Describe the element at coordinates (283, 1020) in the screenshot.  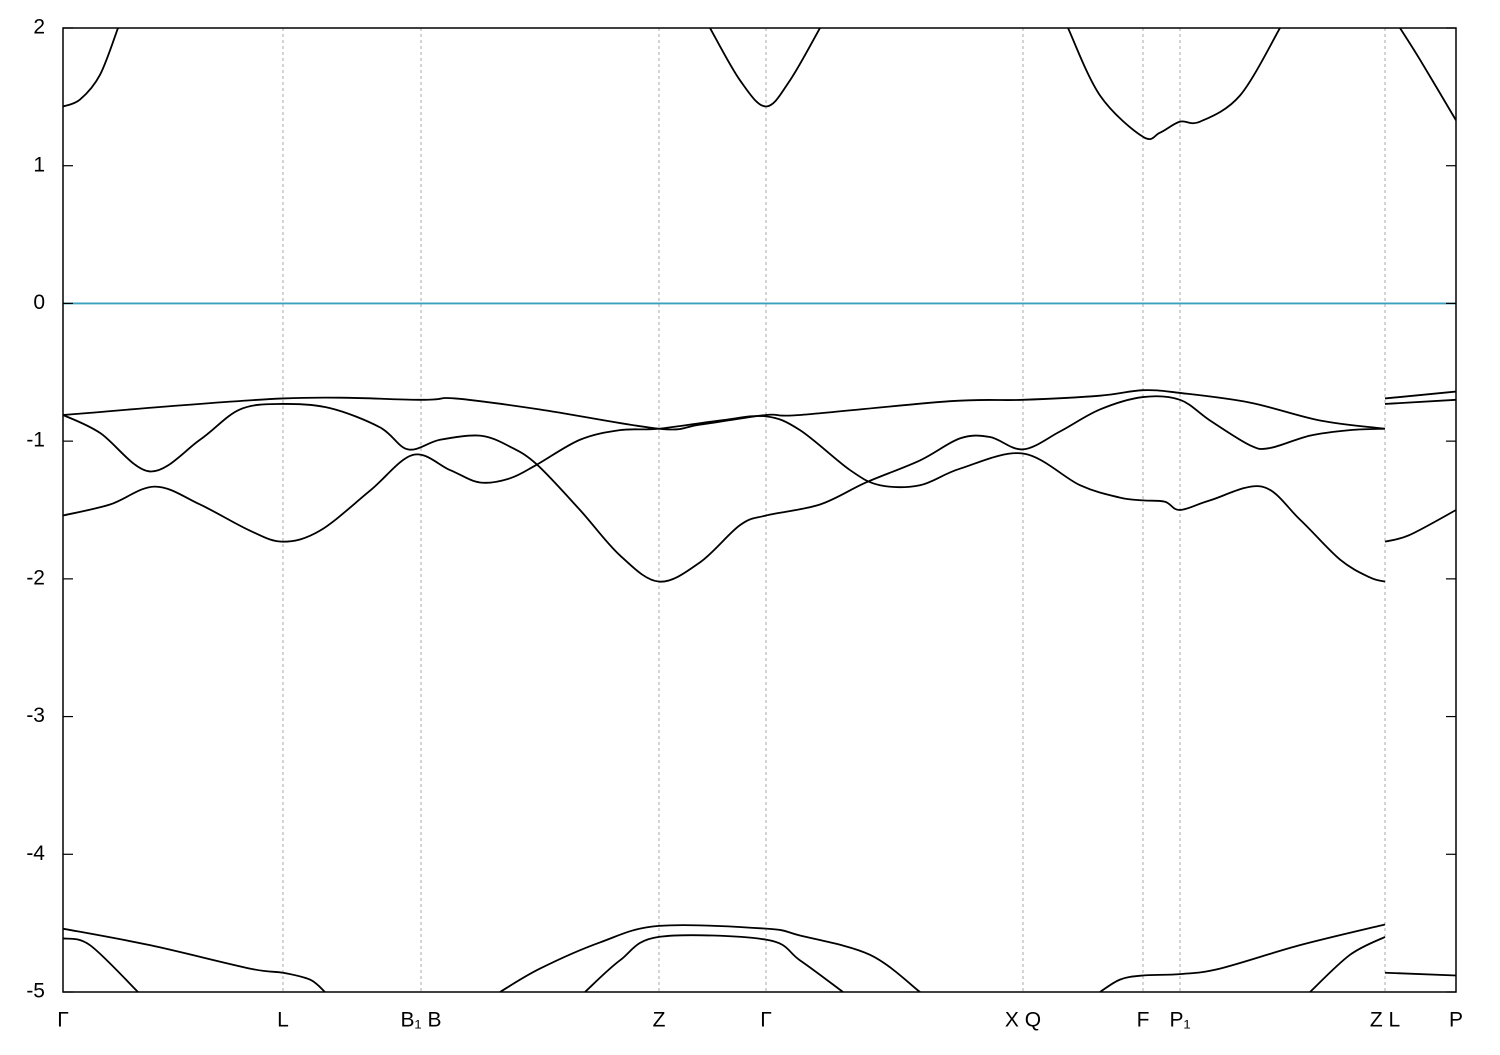
I see `x-tick-label: L` at that location.